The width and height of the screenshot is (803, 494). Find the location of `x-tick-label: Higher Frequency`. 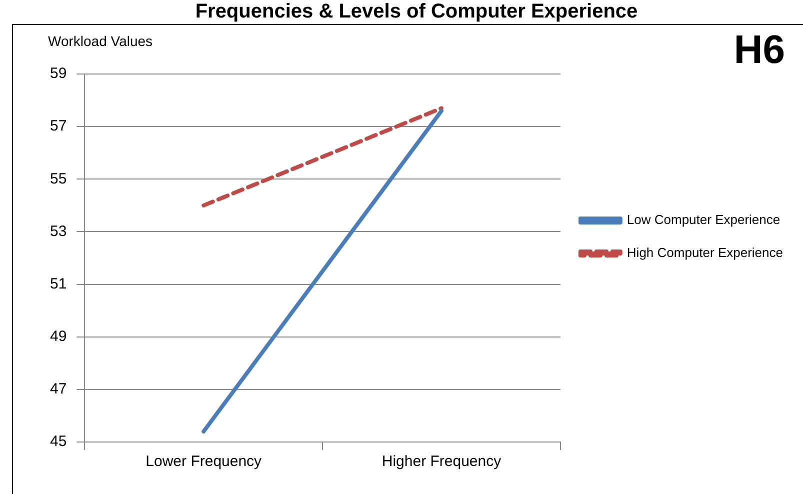

x-tick-label: Higher Frequency is located at coordinates (442, 461).